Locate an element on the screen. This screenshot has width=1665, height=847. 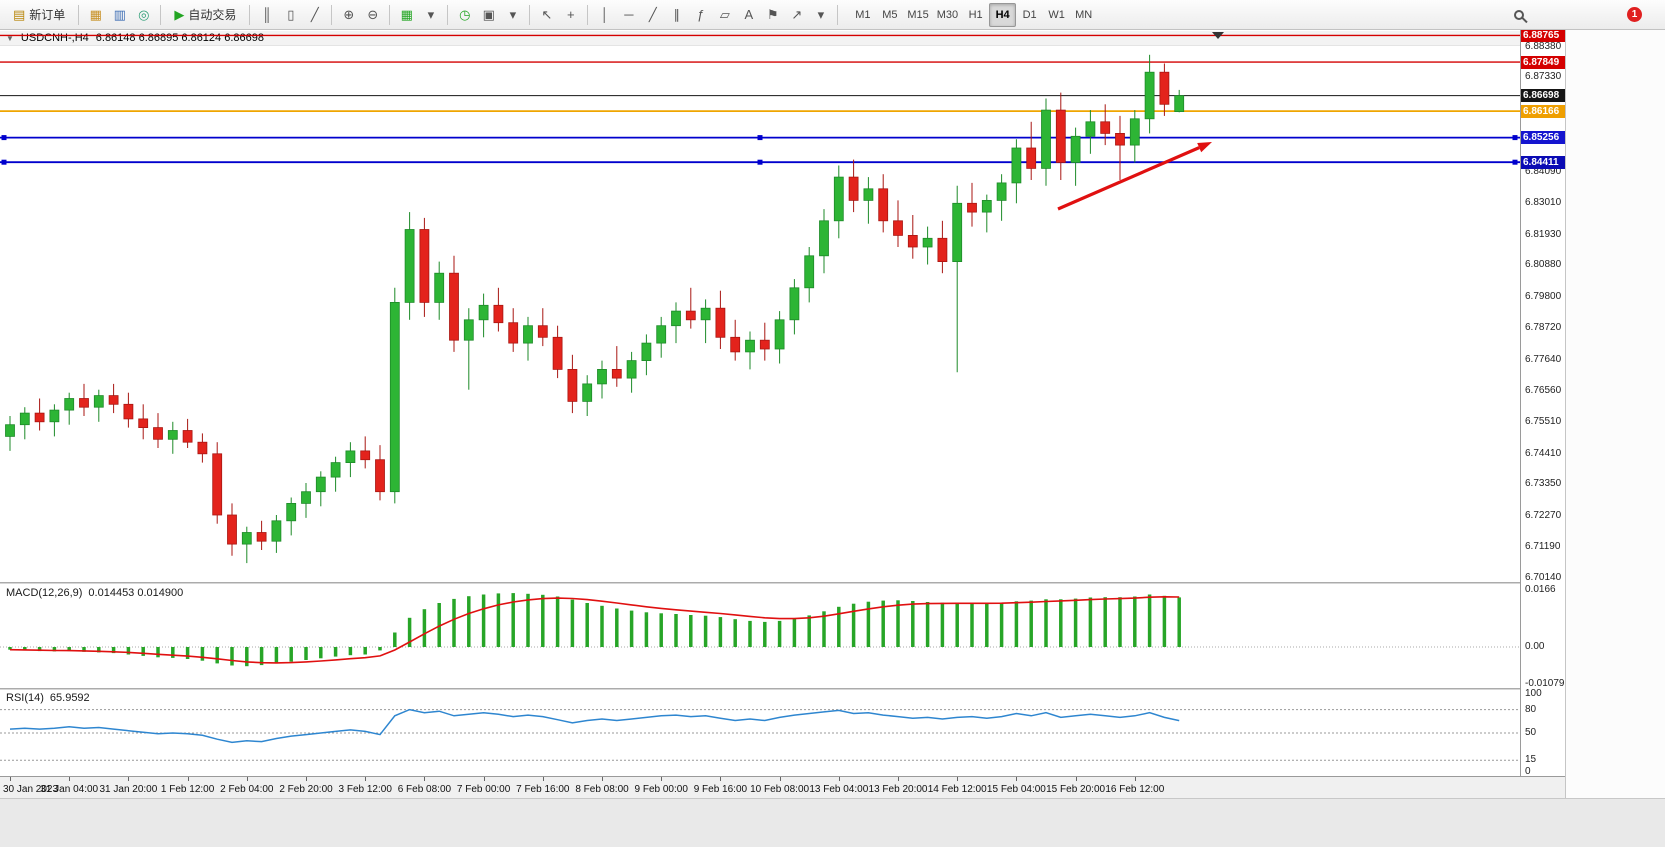
macd-axis-tick: 0.00 is located at coordinates (1535, 646).